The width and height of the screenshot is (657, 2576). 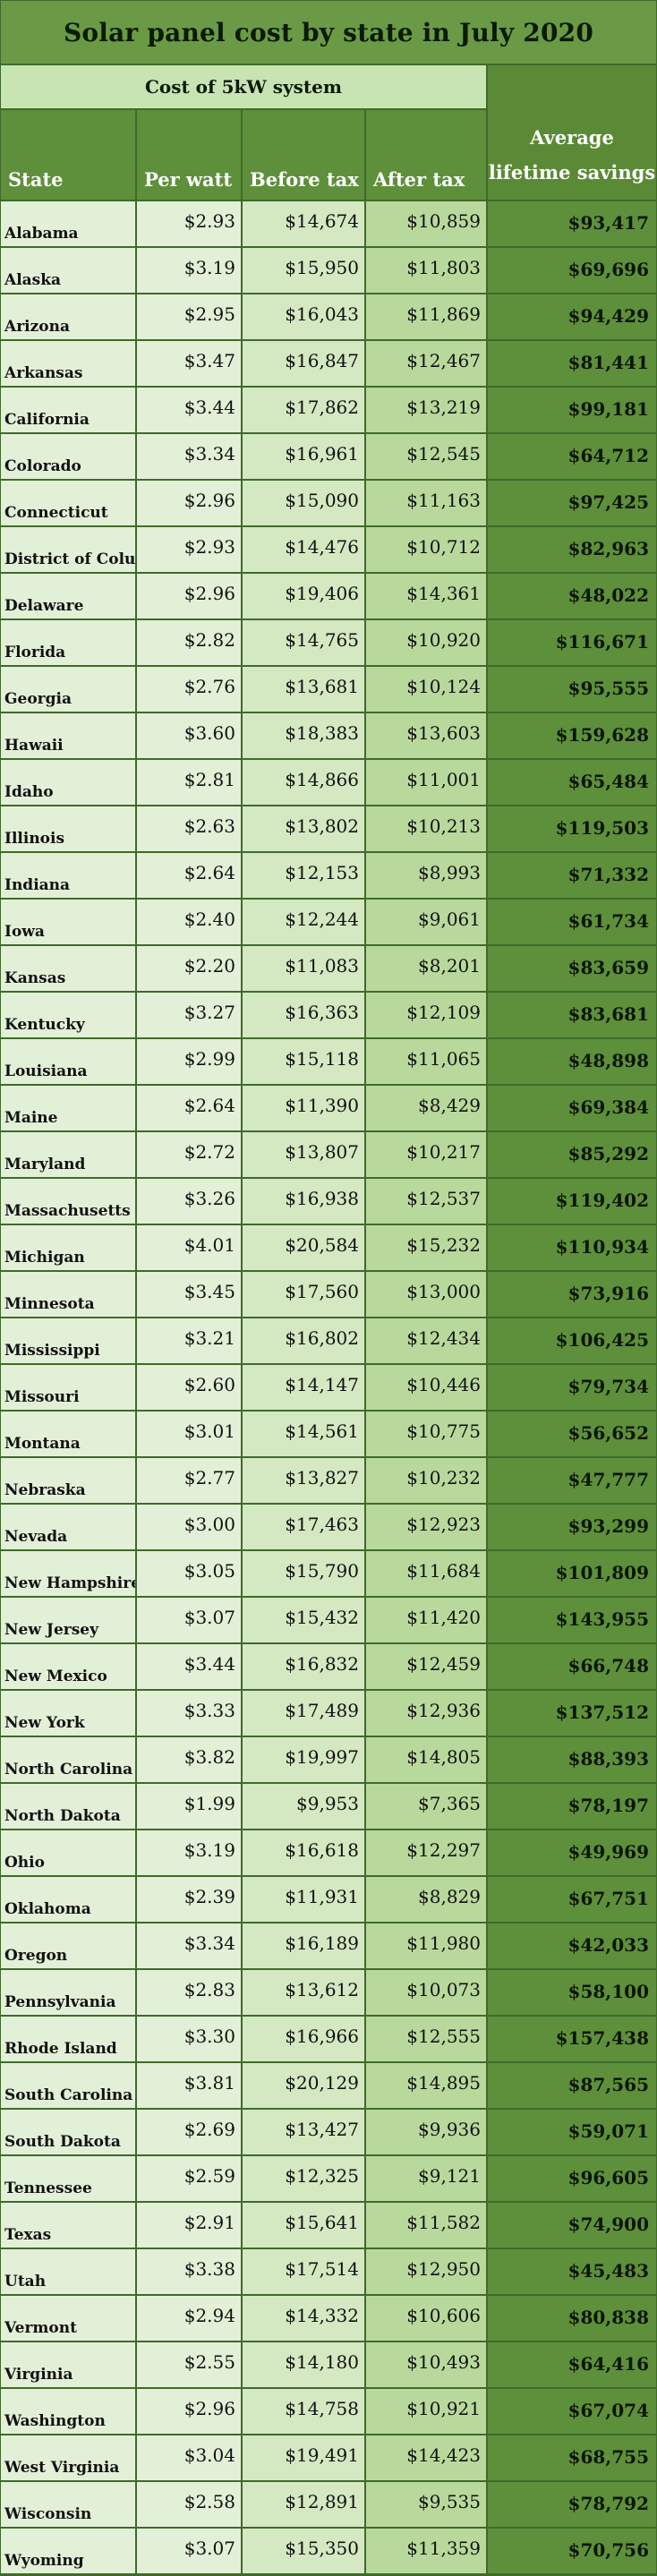 What do you see at coordinates (427, 2086) in the screenshot?
I see `after-tax-cell: $14,895` at bounding box center [427, 2086].